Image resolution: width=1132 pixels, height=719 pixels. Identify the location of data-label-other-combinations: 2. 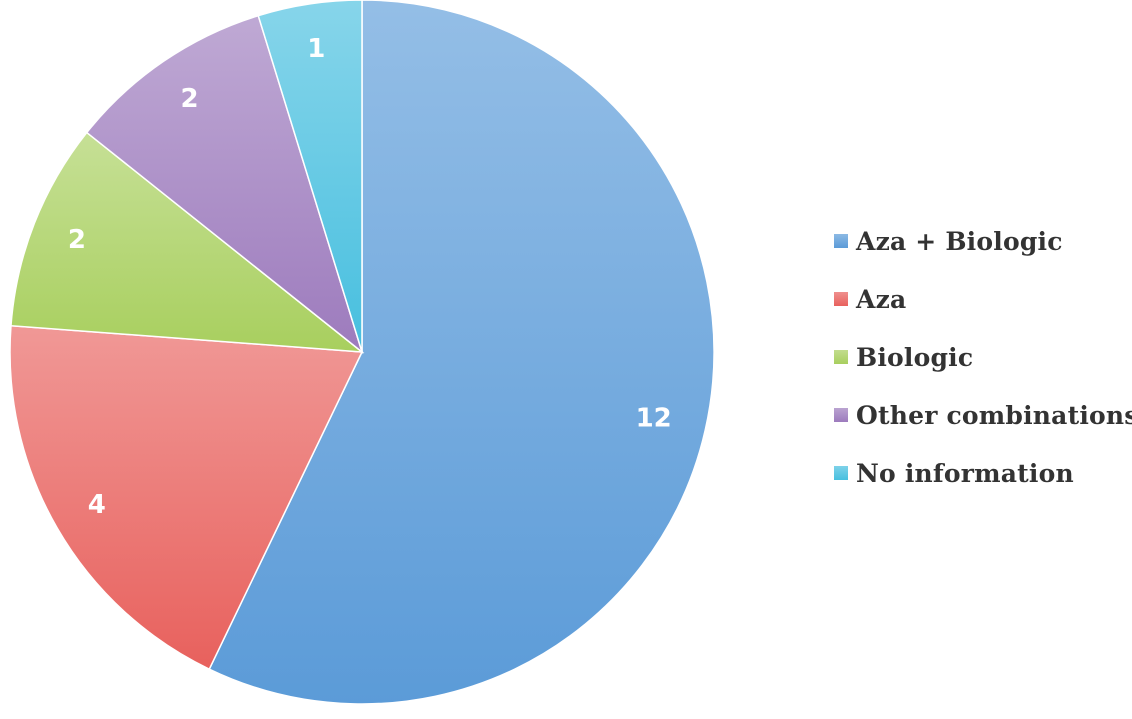
(189, 99).